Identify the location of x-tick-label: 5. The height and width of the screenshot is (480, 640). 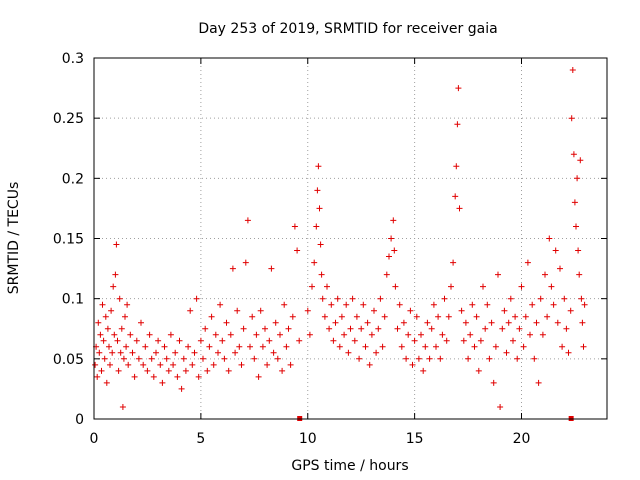
(200, 439).